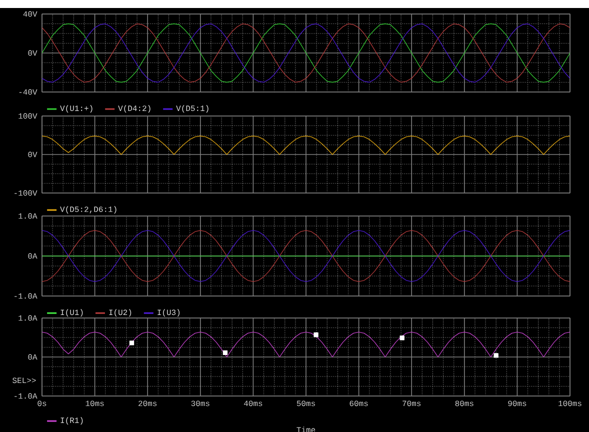 This screenshot has height=432, width=589. I want to click on legend-label: V(D5:2,D6:1), so click(88, 210).